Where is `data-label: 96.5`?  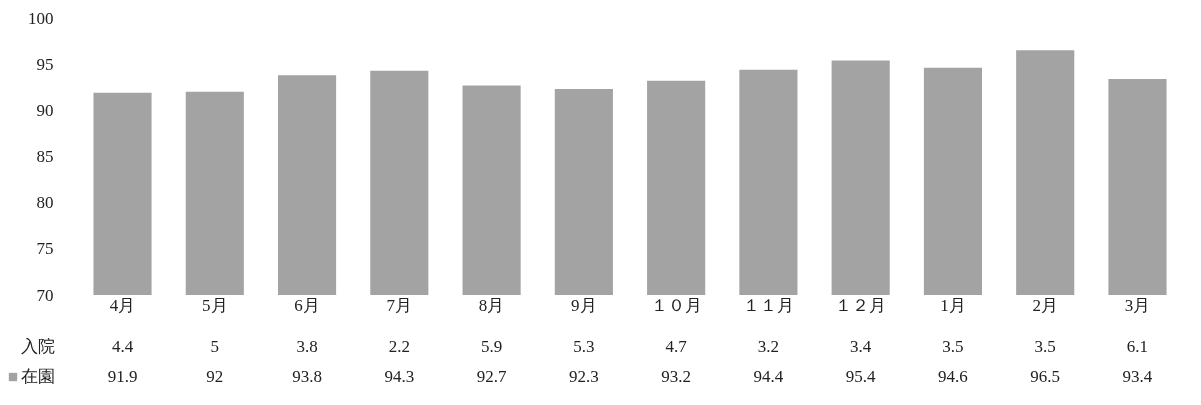
data-label: 96.5 is located at coordinates (1045, 376).